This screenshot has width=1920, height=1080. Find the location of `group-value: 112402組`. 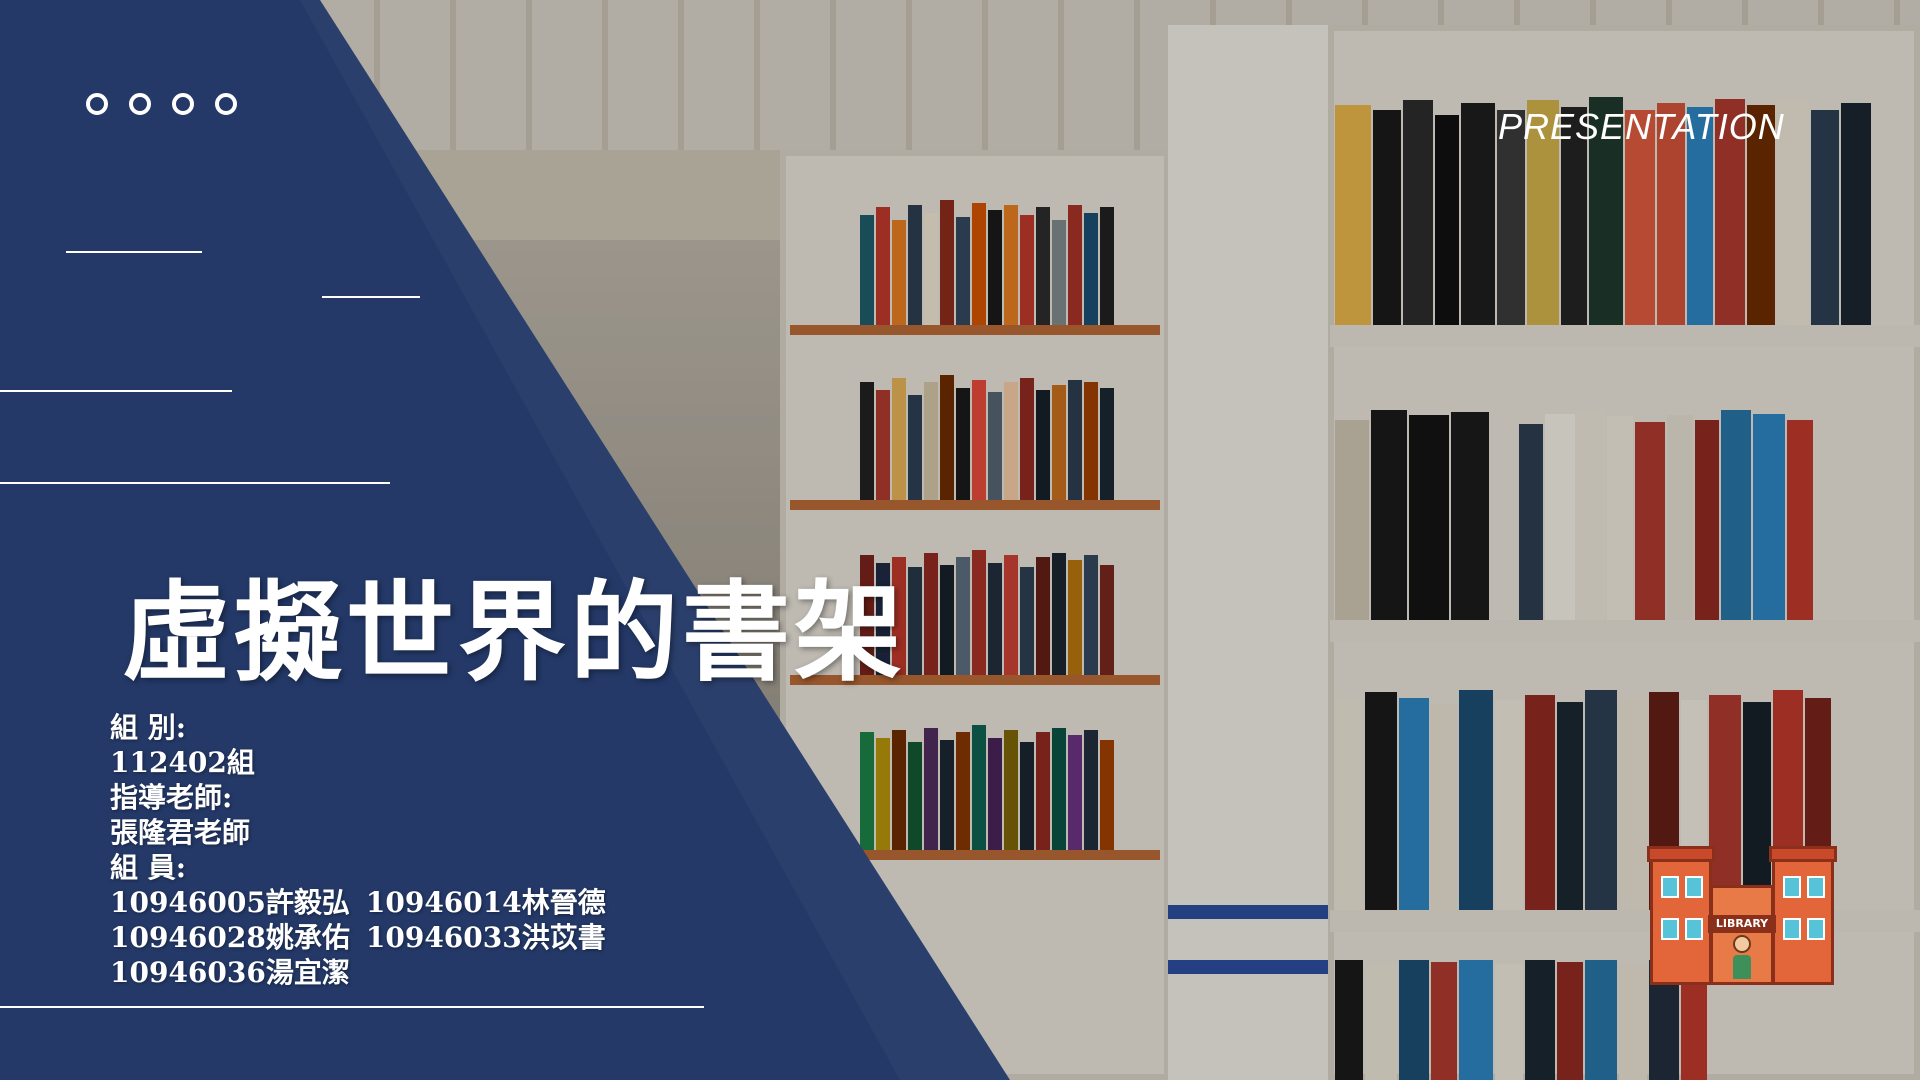

group-value: 112402組 is located at coordinates (182, 762).